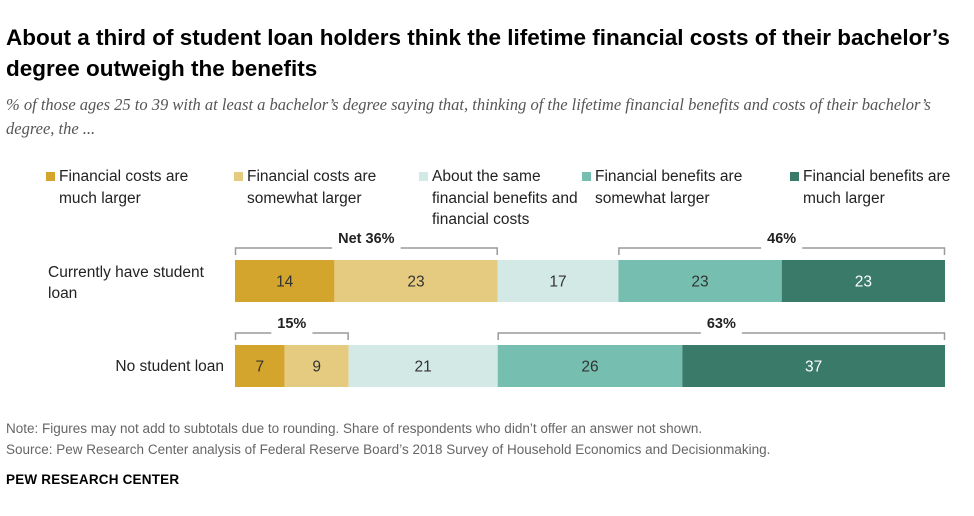 The width and height of the screenshot is (974, 516). Describe the element at coordinates (124, 187) in the screenshot. I see `legend-label: Financial costs are much larger` at that location.